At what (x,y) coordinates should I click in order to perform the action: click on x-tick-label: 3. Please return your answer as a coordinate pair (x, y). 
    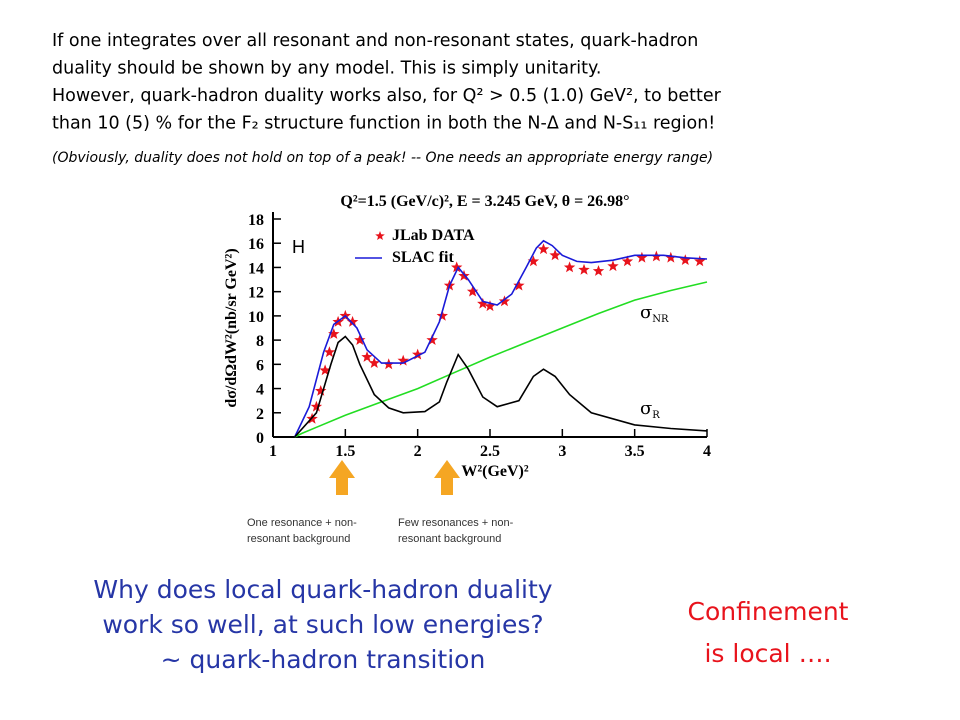
    Looking at the image, I should click on (562, 451).